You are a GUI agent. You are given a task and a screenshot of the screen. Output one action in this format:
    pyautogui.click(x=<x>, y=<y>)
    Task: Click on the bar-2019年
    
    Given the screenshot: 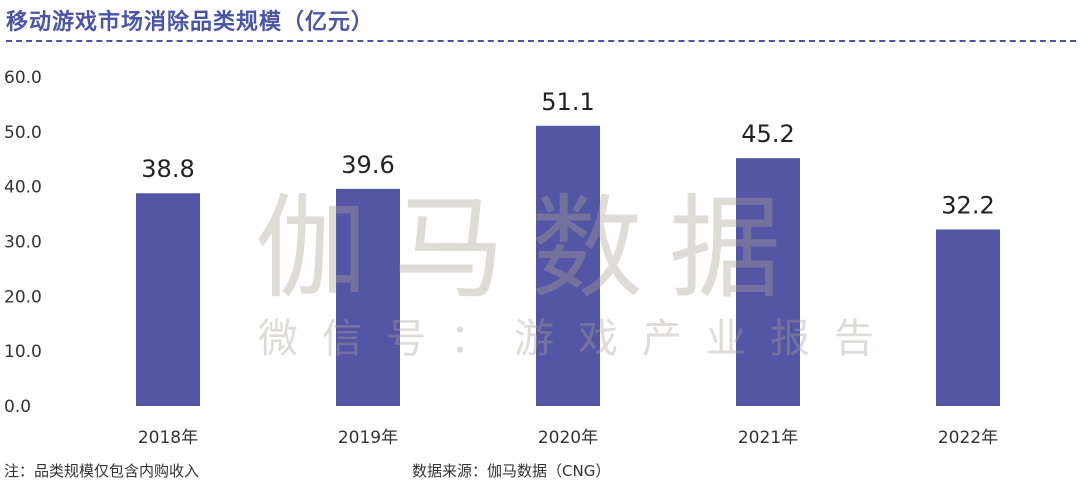 What is the action you would take?
    pyautogui.click(x=368, y=297)
    